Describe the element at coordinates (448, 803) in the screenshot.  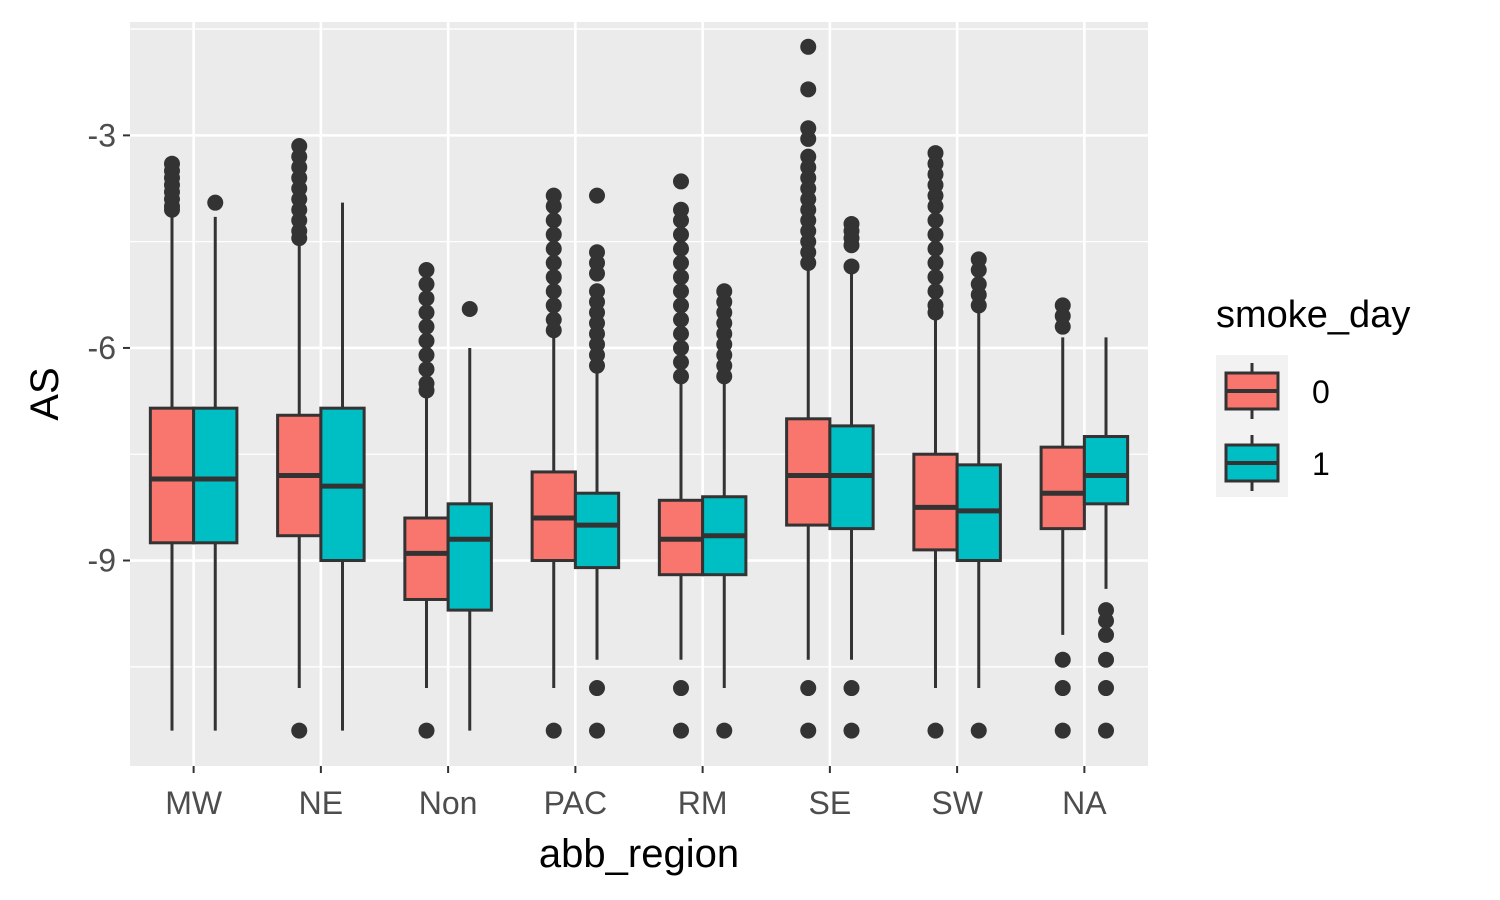
I see `x-tick-label: Non` at that location.